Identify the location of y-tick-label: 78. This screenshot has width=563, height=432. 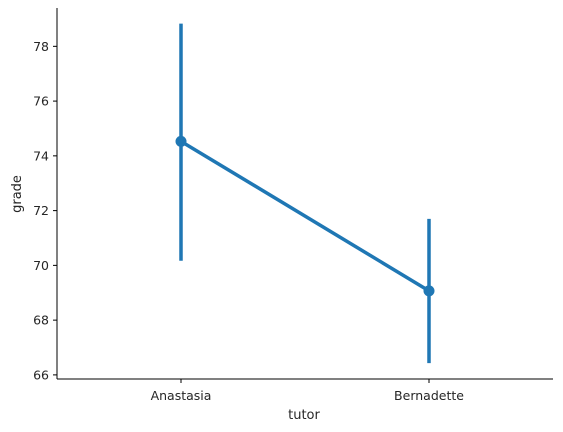
(41, 46).